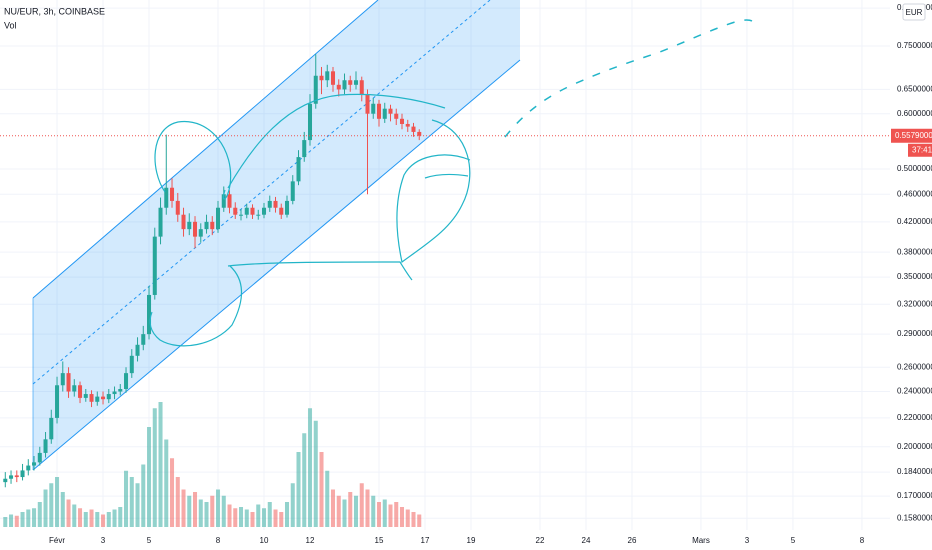 Image resolution: width=932 pixels, height=550 pixels. Describe the element at coordinates (632, 540) in the screenshot. I see `x-tick-label: 26` at that location.